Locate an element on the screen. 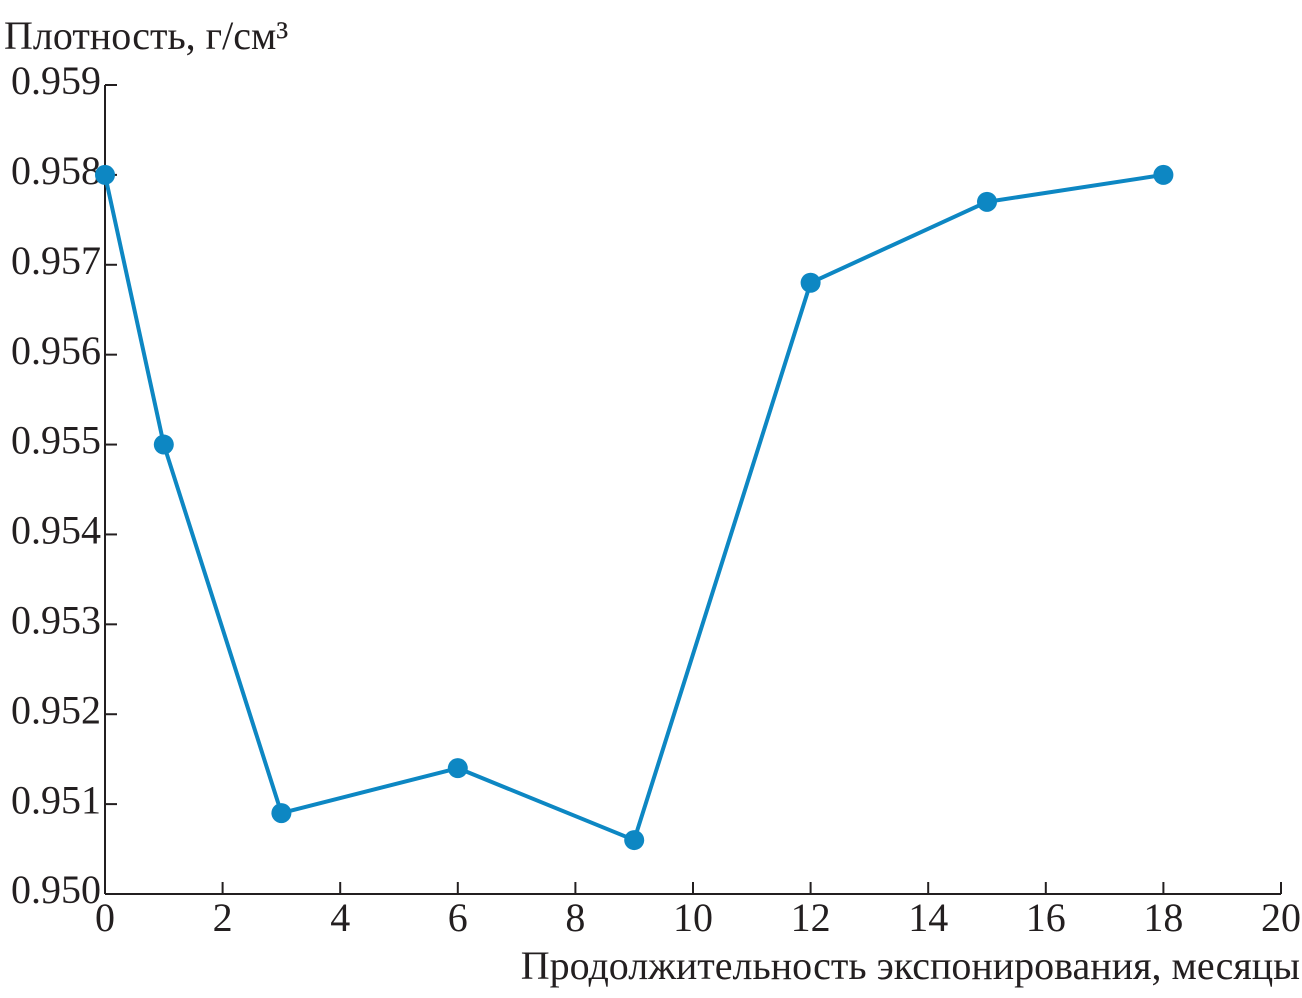  x-tick-label: 18 is located at coordinates (1163, 917).